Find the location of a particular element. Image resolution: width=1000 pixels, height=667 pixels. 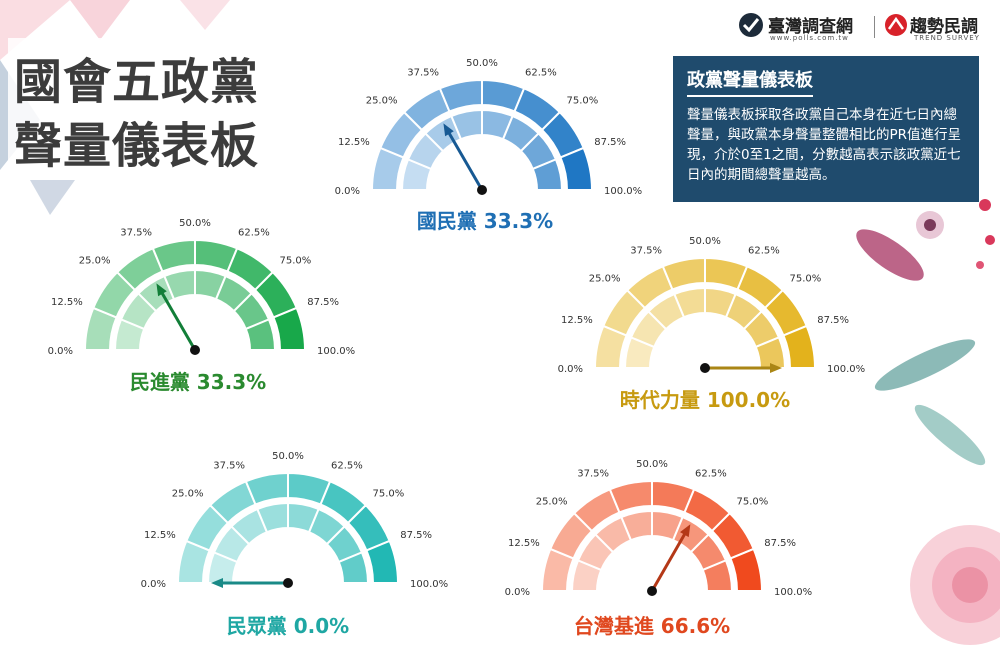

polls-logo-icon is located at coordinates (751, 25).